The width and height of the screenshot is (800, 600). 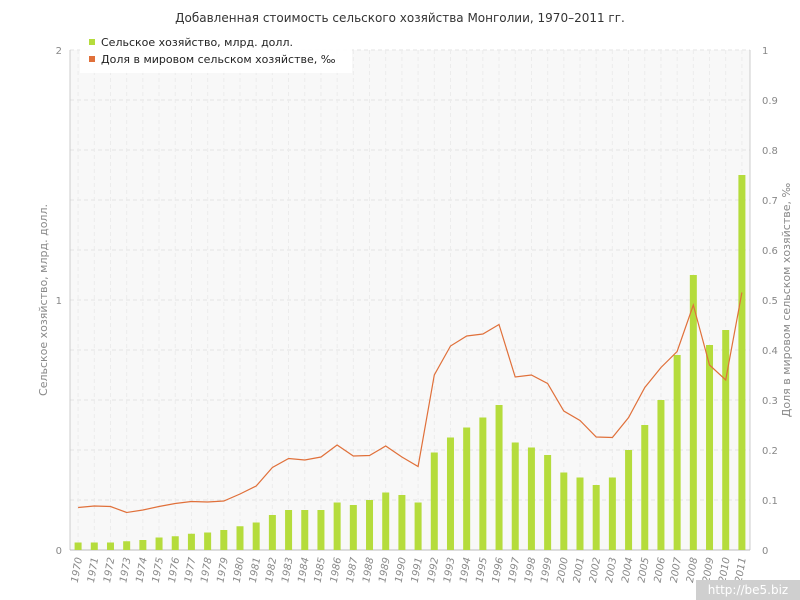 I want to click on x-tick-label: 1977, so click(x=190, y=570).